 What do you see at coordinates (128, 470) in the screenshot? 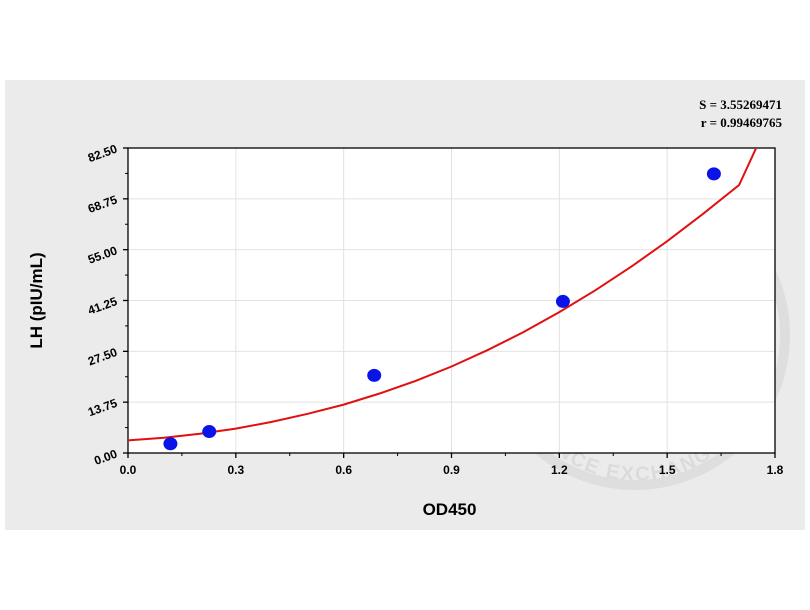
I see `x-tick-label: 0.0` at bounding box center [128, 470].